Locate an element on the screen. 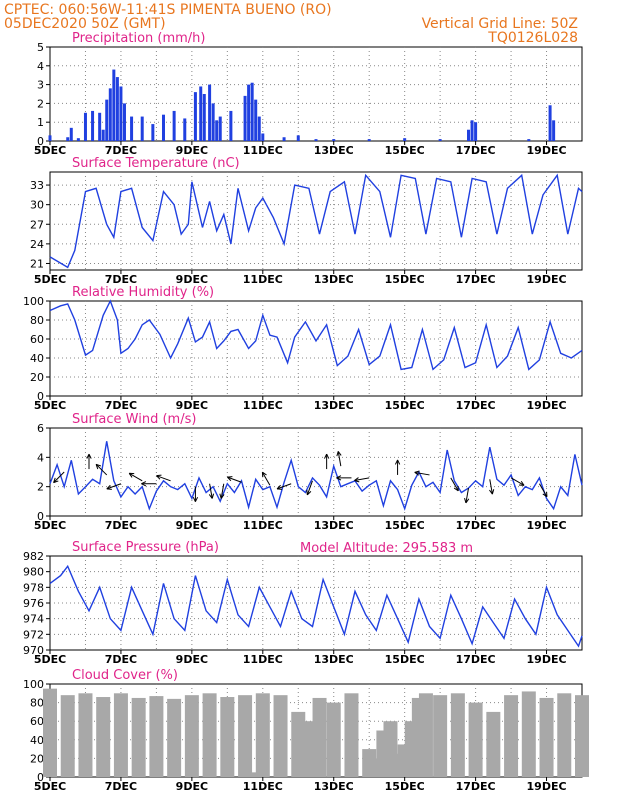 The image size is (618, 800). series-line is located at coordinates (316, 606).